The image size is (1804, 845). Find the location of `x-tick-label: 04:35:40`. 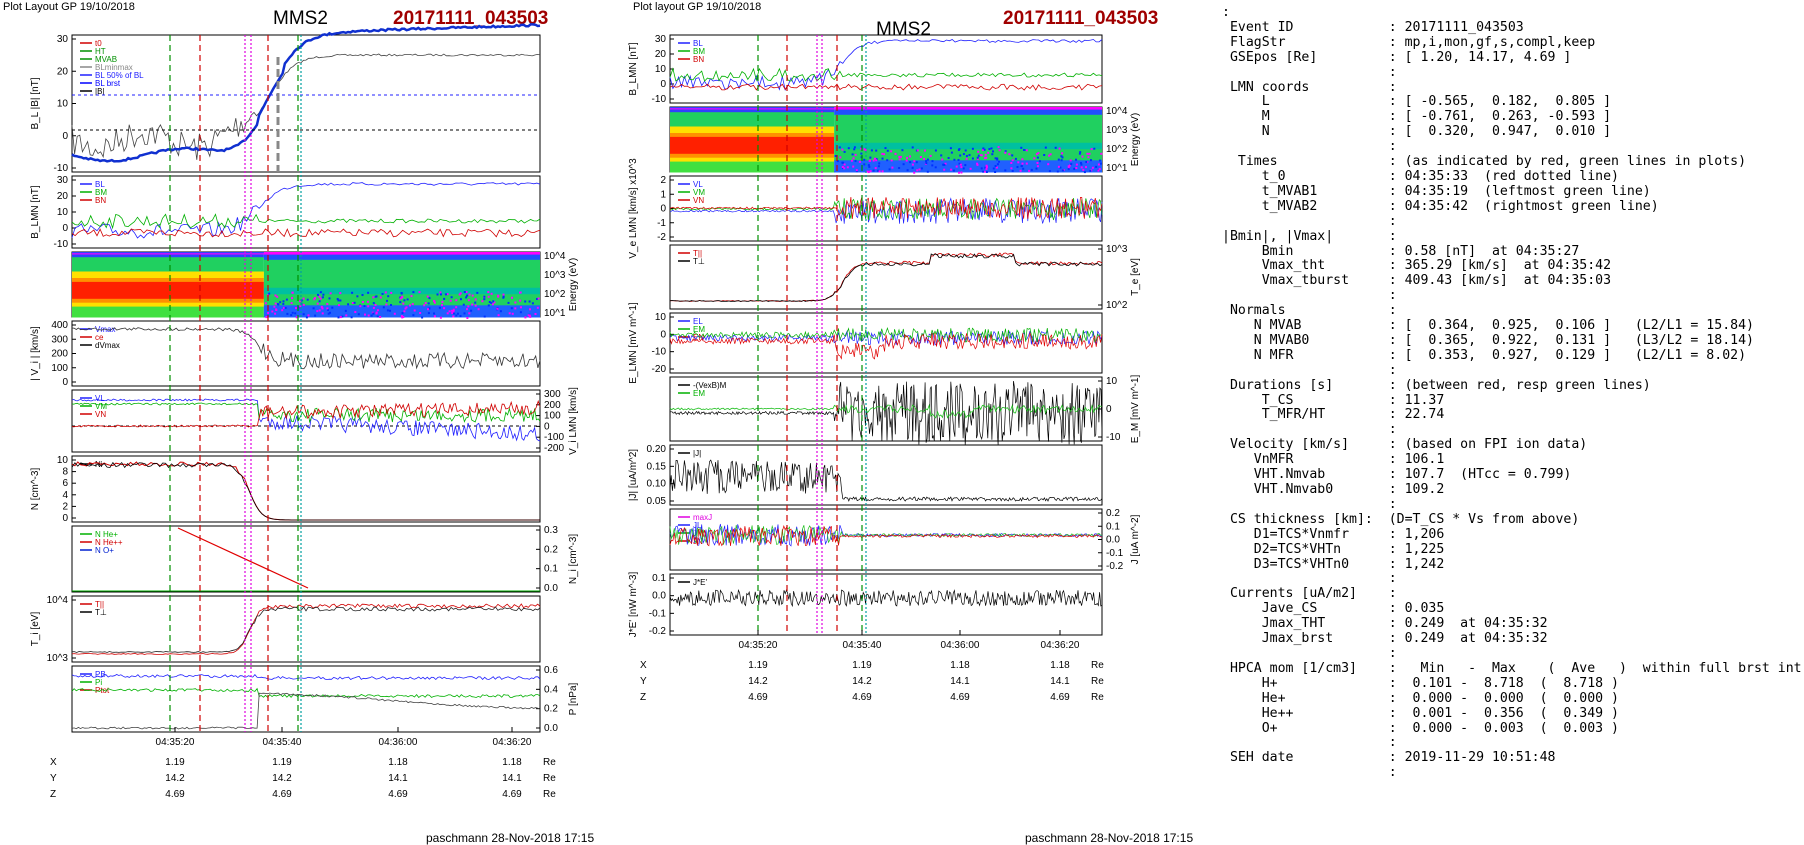

x-tick-label: 04:35:40 is located at coordinates (862, 645).